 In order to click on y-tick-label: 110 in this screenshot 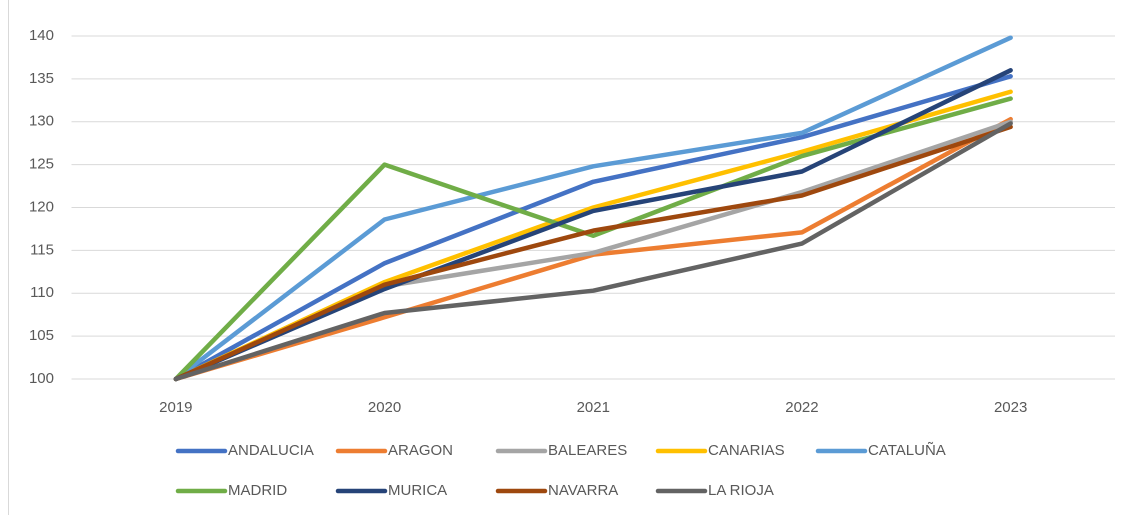, I will do `click(42, 292)`.